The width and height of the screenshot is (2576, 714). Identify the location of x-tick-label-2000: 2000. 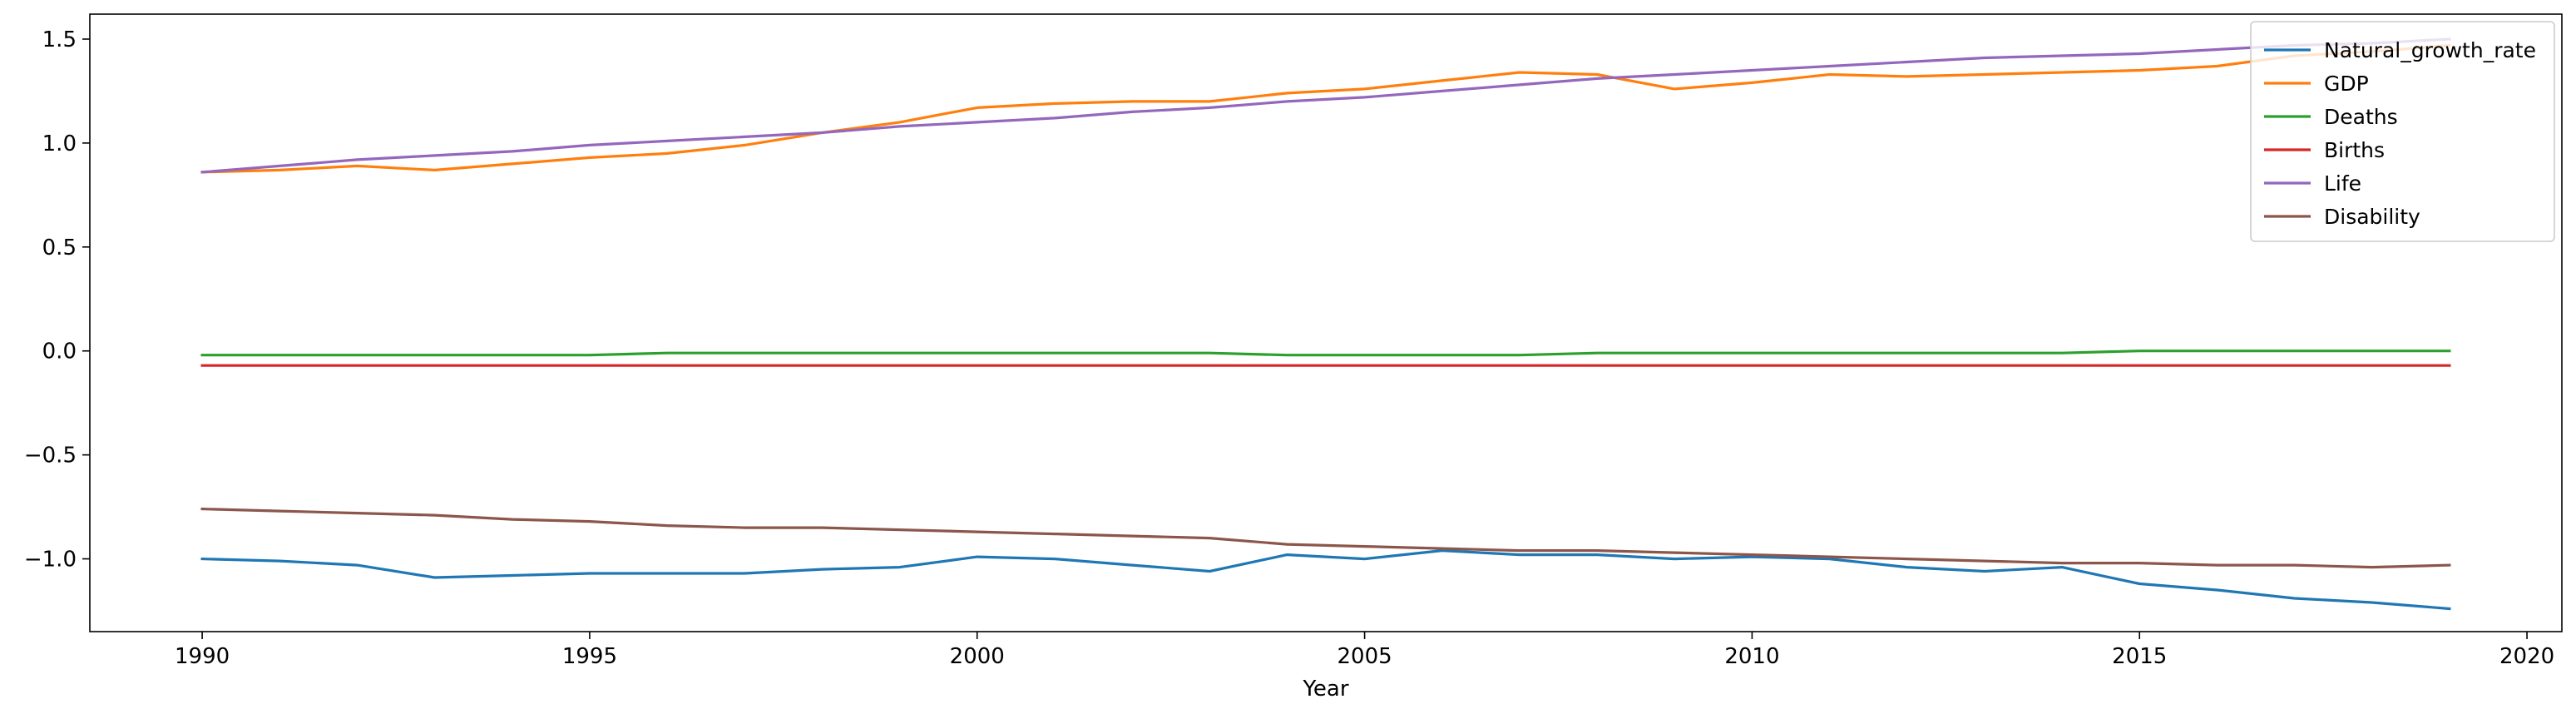
(977, 656).